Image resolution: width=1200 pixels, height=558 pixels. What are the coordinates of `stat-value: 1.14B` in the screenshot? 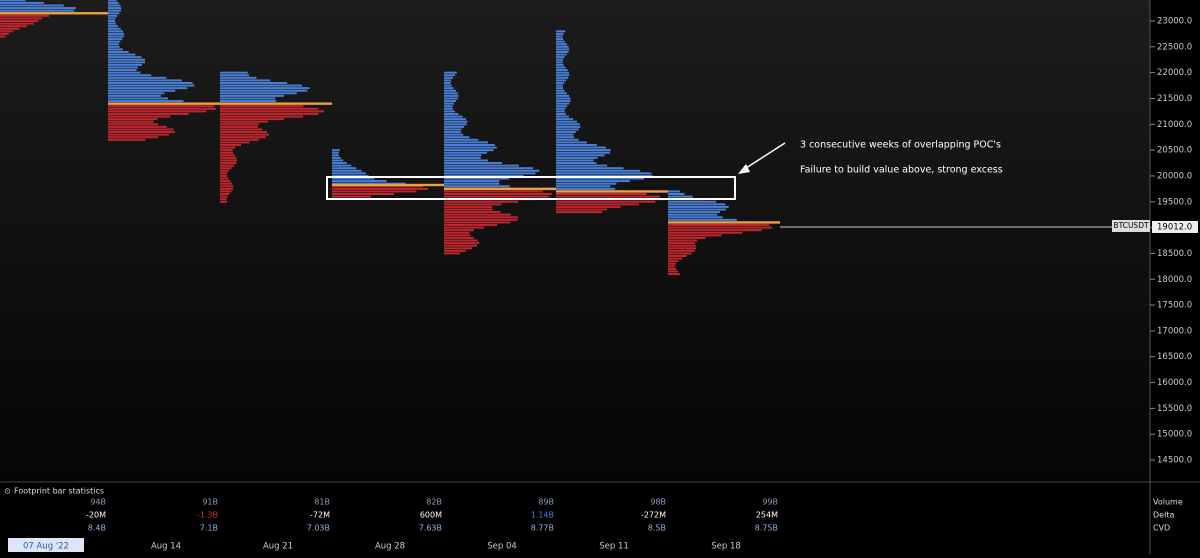 It's located at (542, 515).